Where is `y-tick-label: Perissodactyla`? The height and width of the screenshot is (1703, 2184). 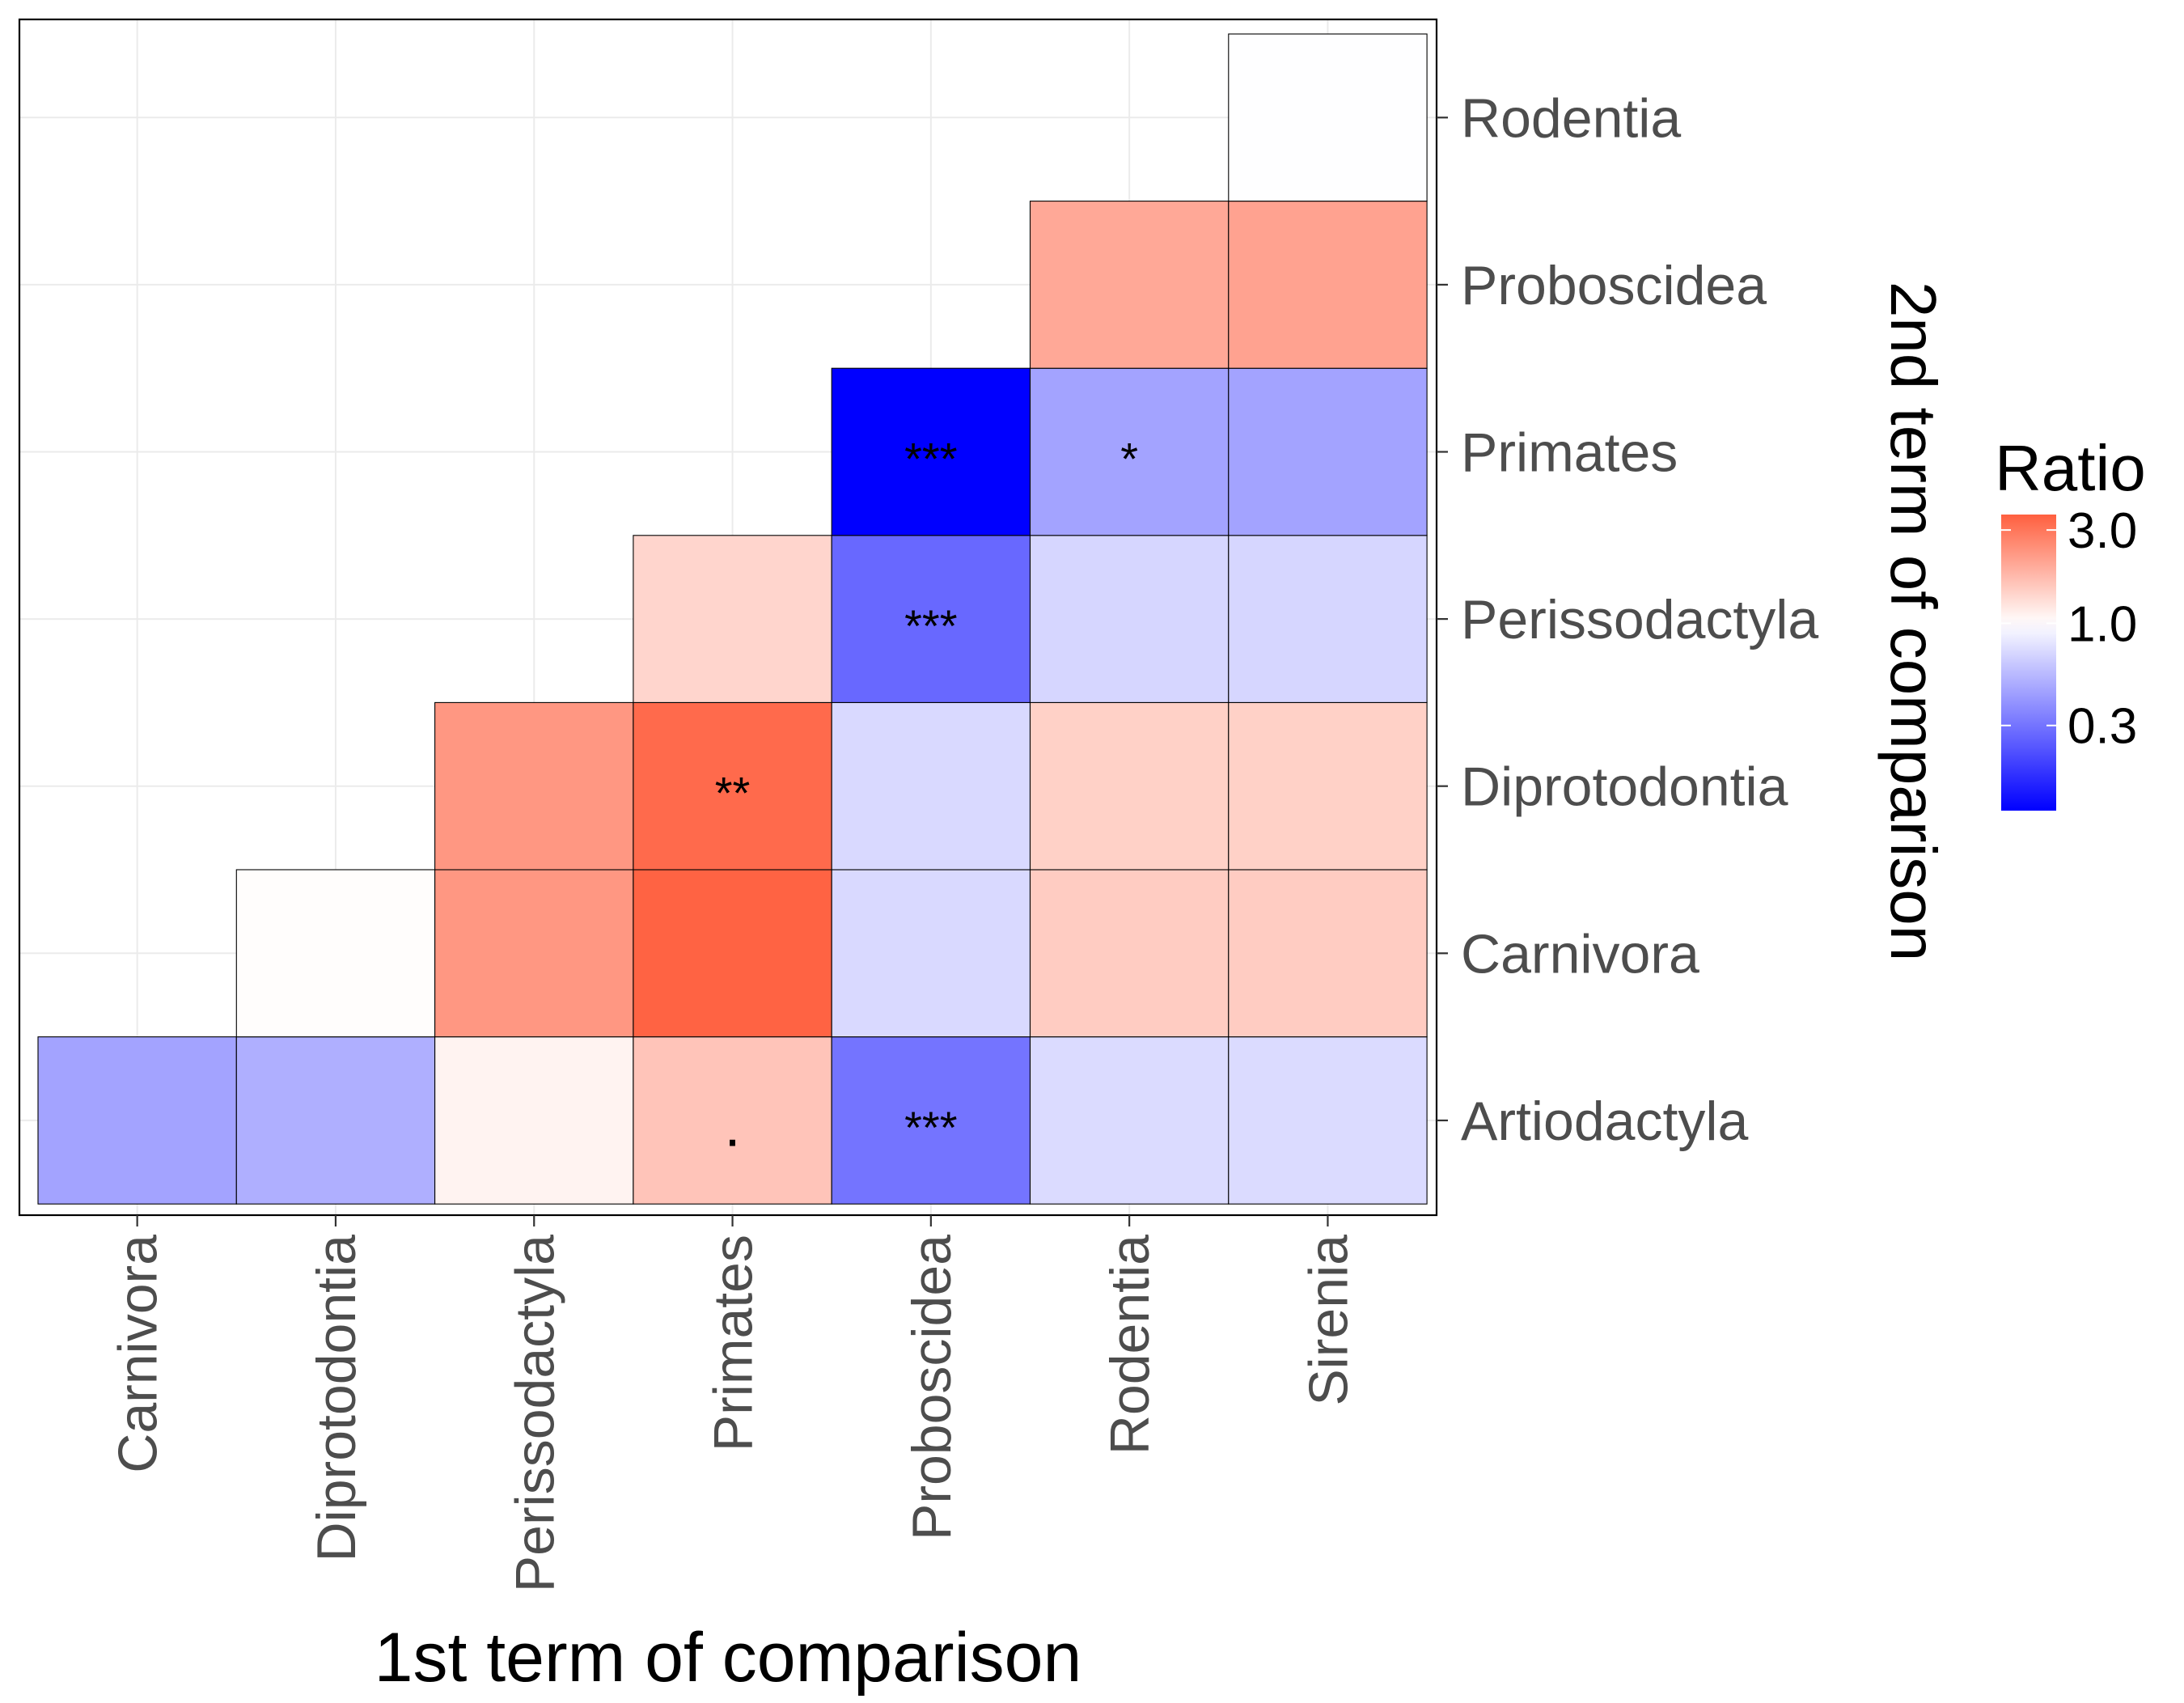
y-tick-label: Perissodactyla is located at coordinates (1639, 619).